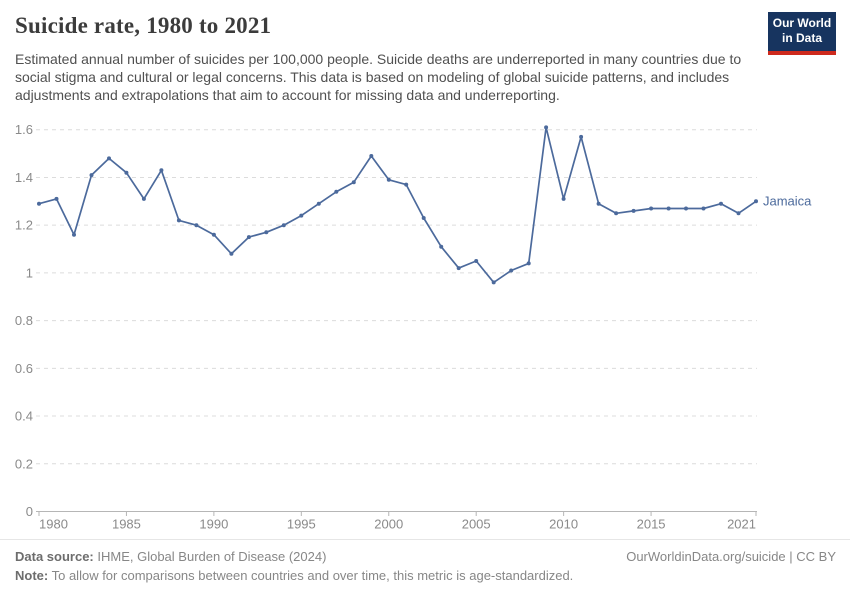  I want to click on footer-divider, so click(425, 539).